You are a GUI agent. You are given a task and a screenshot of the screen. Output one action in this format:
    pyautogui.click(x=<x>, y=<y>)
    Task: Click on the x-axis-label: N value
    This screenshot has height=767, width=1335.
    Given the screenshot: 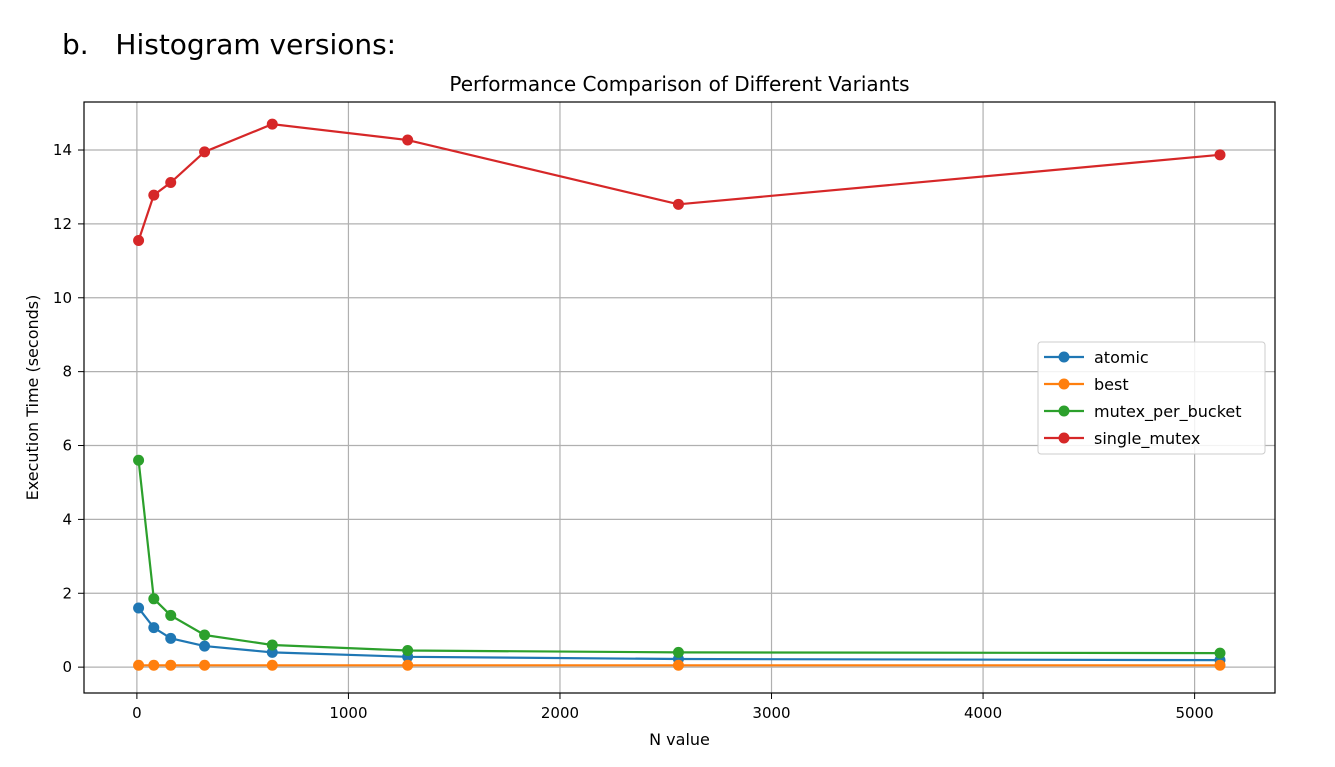 What is the action you would take?
    pyautogui.click(x=679, y=739)
    